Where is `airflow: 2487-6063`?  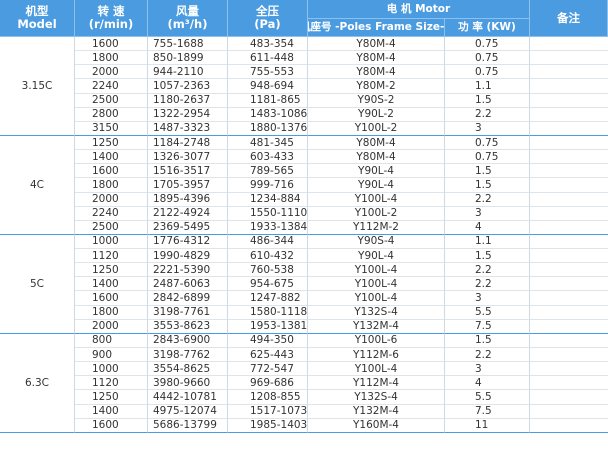 airflow: 2487-6063 is located at coordinates (188, 284).